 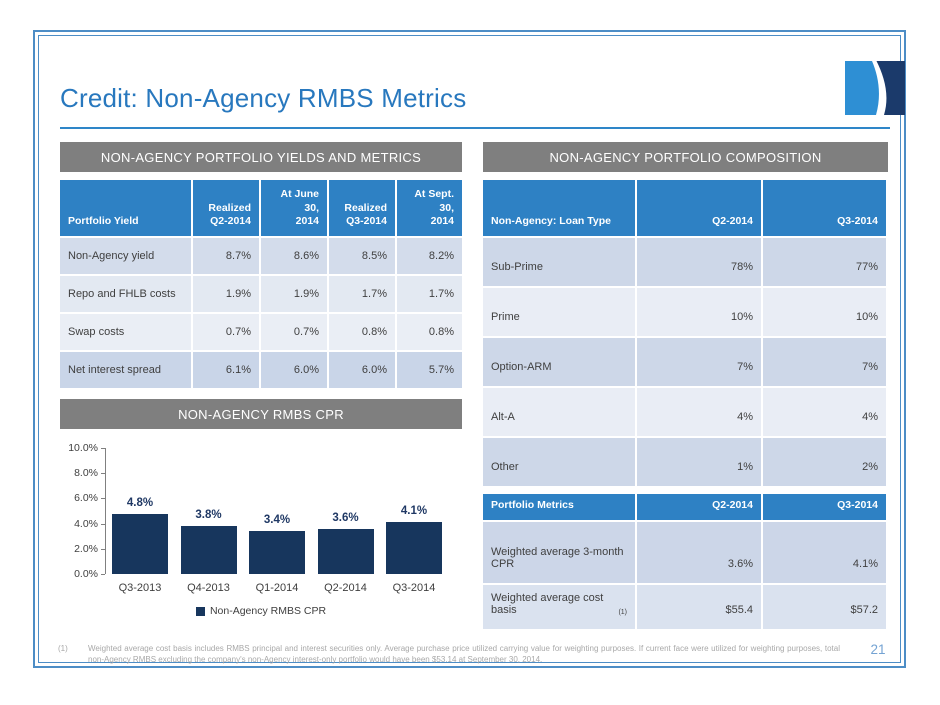 What do you see at coordinates (824, 462) in the screenshot?
I see `cell-value: 2%` at bounding box center [824, 462].